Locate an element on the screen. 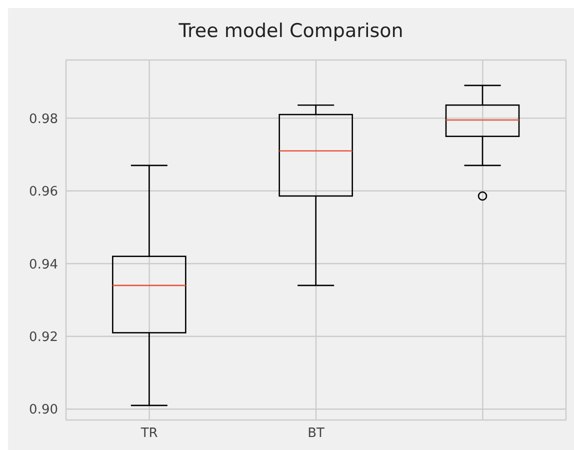 Image resolution: width=574 pixels, height=450 pixels. y-tick-label: 0.94 is located at coordinates (43, 264).